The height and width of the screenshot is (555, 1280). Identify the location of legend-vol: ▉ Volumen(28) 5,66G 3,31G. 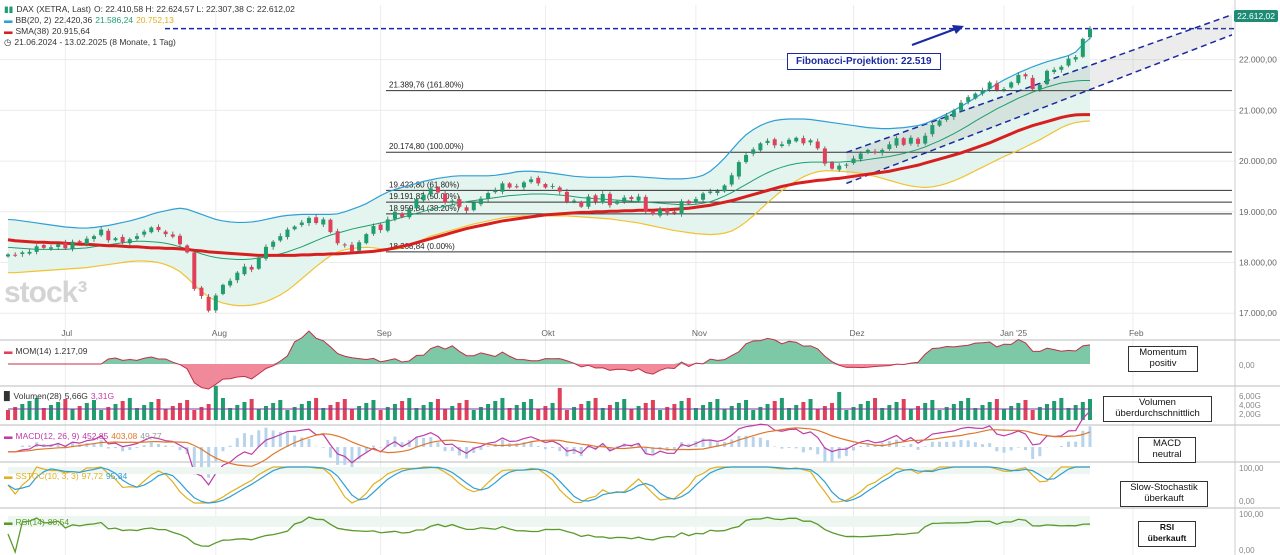
(59, 396).